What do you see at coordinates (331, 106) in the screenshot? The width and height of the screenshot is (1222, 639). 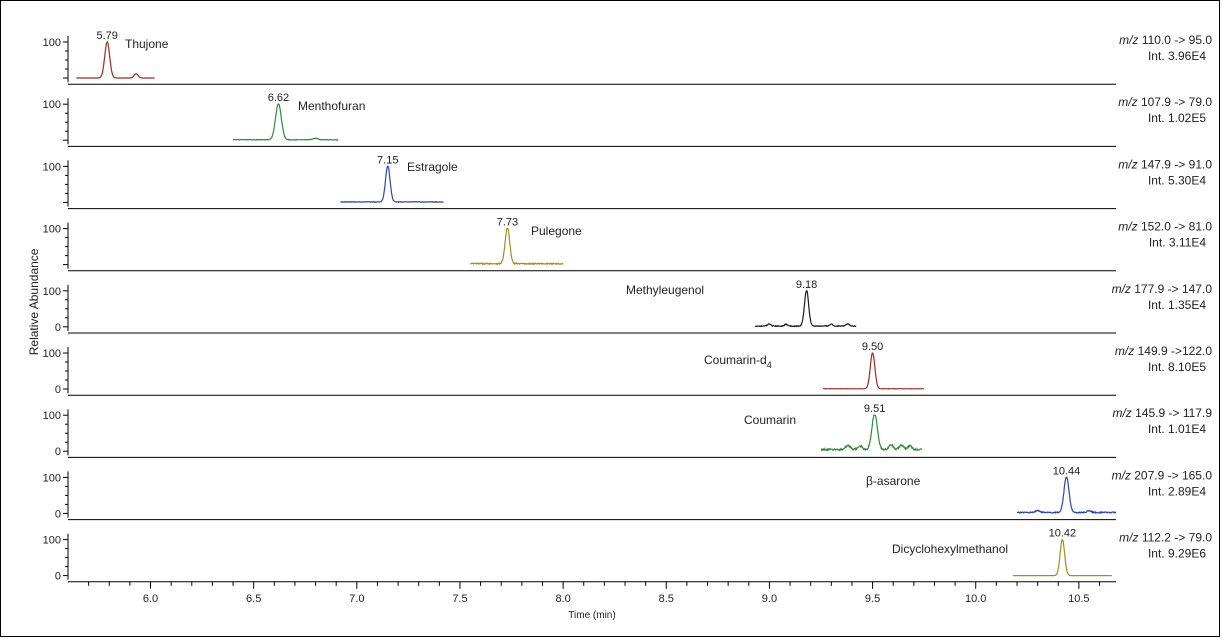 I see `compound-name: Menthofuran` at bounding box center [331, 106].